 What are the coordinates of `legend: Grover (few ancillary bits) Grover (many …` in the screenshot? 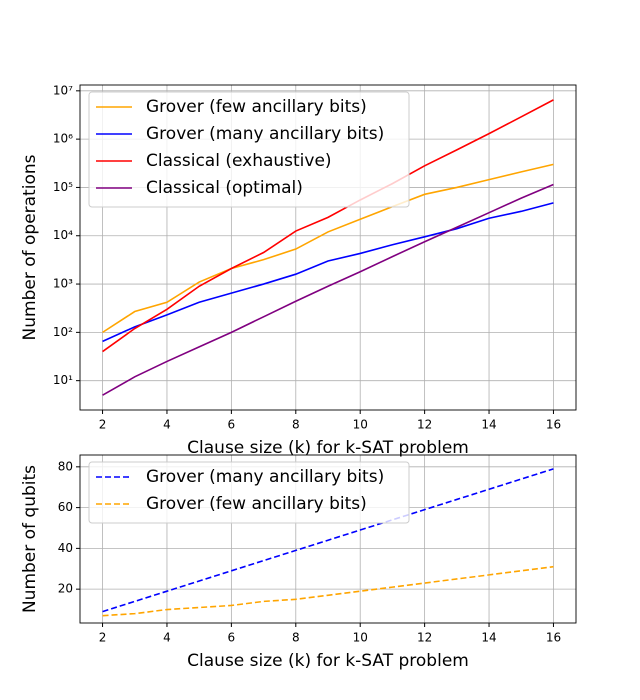 It's located at (249, 149).